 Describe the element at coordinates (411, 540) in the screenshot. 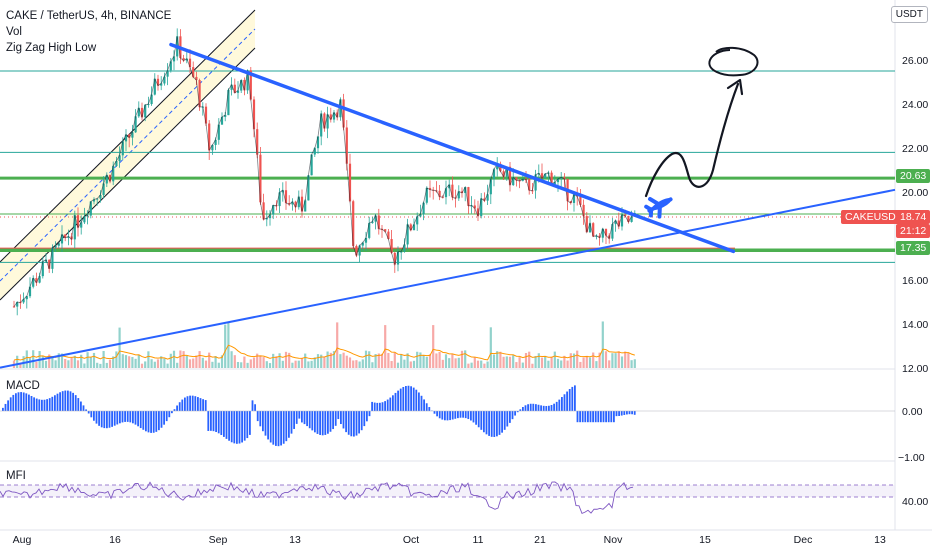

I see `time-axis-tick: Oct` at that location.